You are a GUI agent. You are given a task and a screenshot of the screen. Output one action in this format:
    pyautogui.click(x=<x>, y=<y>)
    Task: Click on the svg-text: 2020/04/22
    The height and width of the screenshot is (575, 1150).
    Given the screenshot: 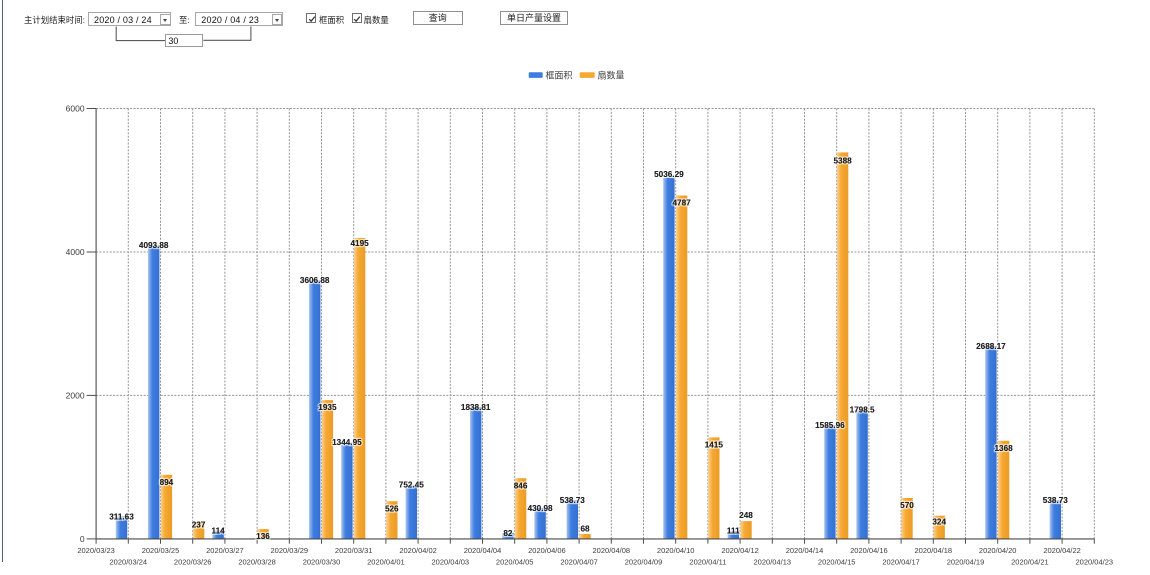 What is the action you would take?
    pyautogui.click(x=1062, y=550)
    